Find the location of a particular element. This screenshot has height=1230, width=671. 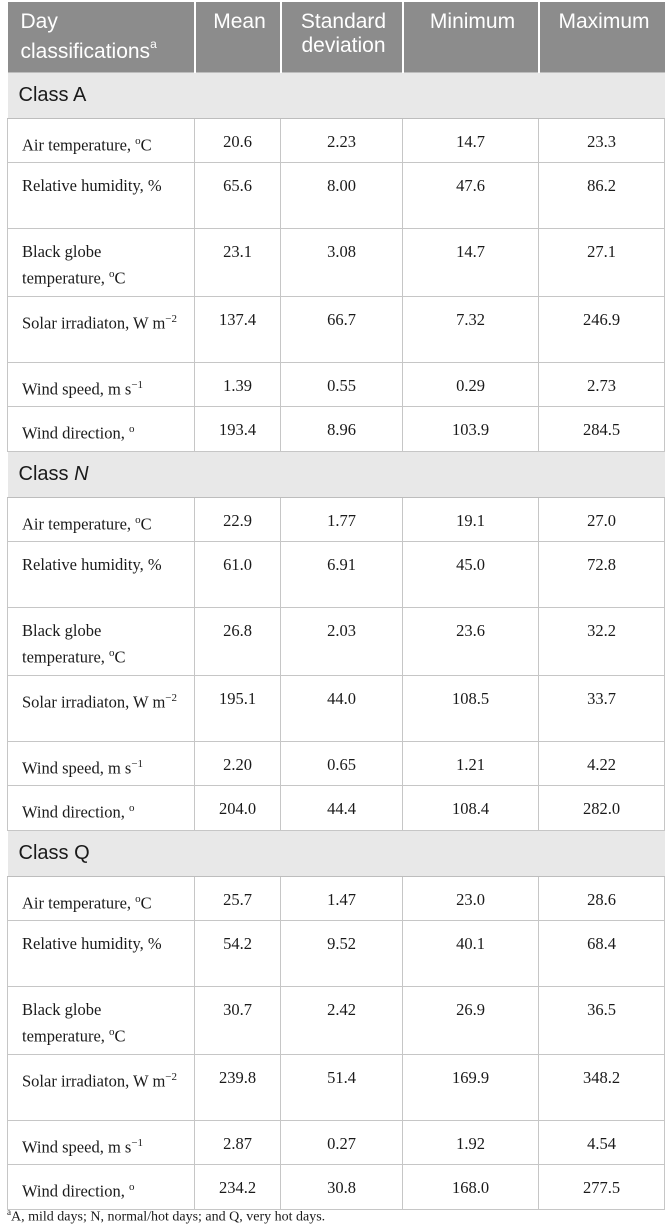

minimum-cell: 7.32 is located at coordinates (470, 329).